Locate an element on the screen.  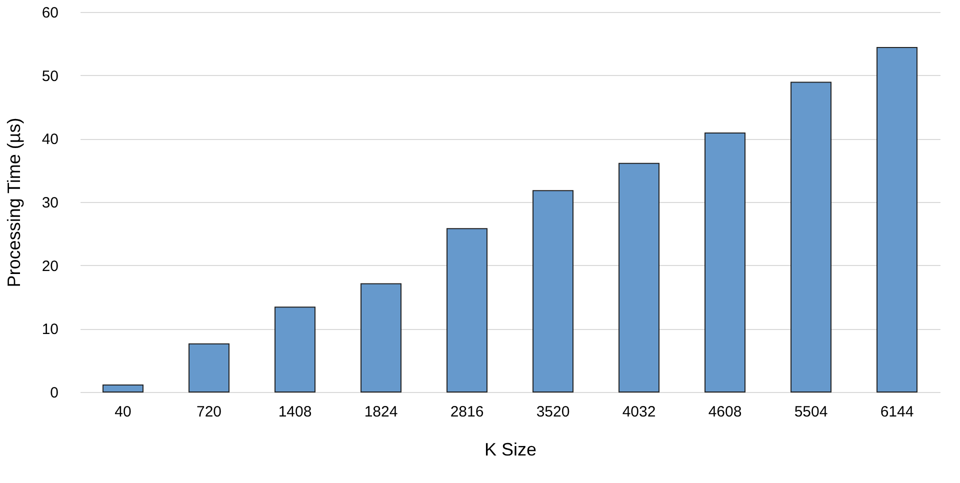
y-tick-label: 10 is located at coordinates (50, 329).